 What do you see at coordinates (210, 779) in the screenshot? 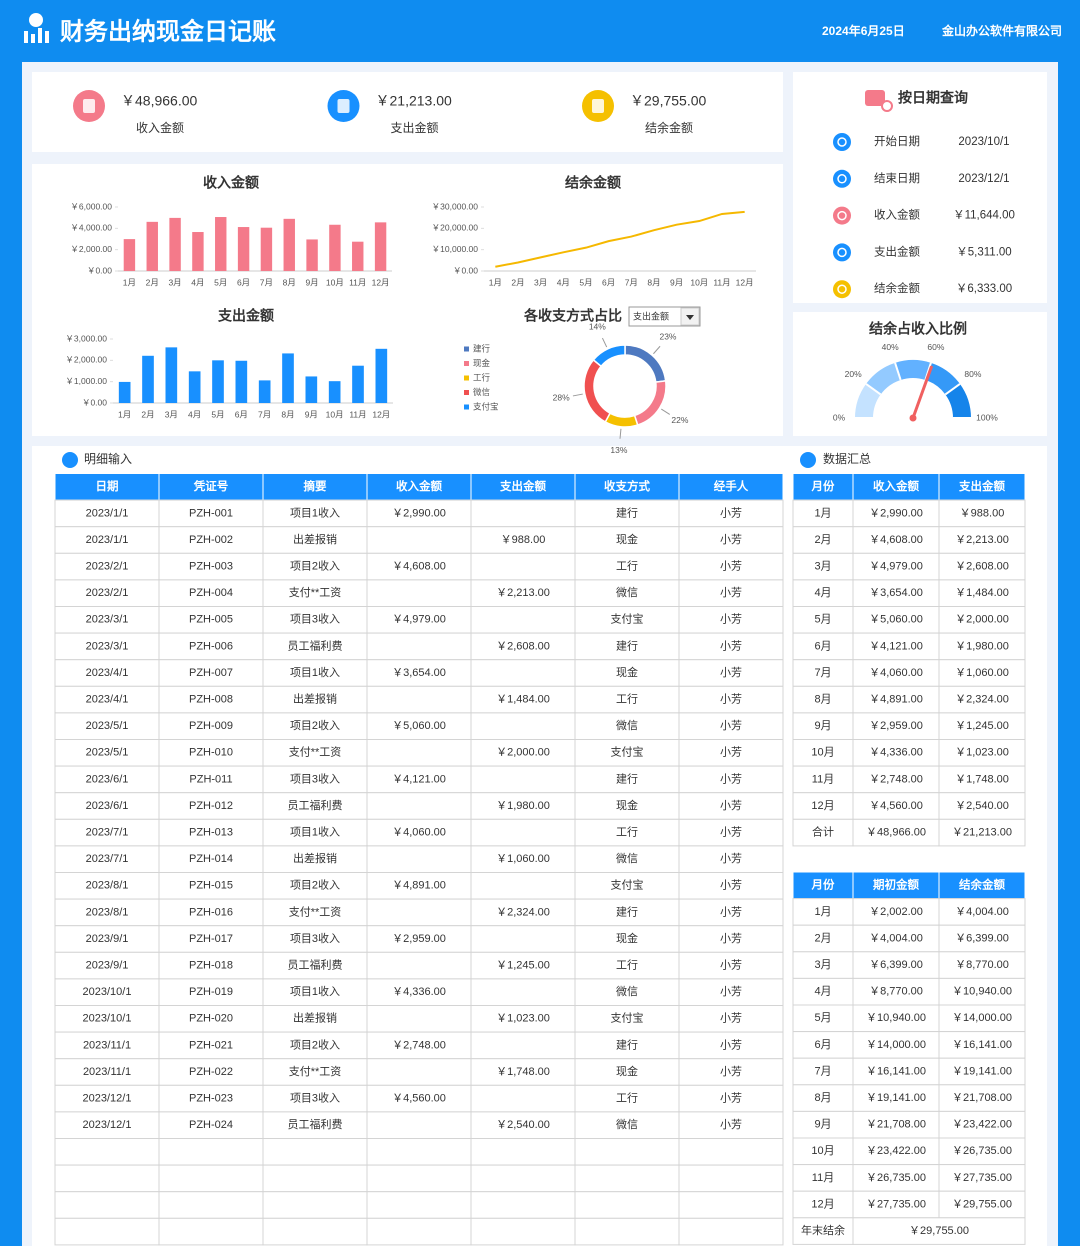
I see `cell-text: PZH-011` at bounding box center [210, 779].